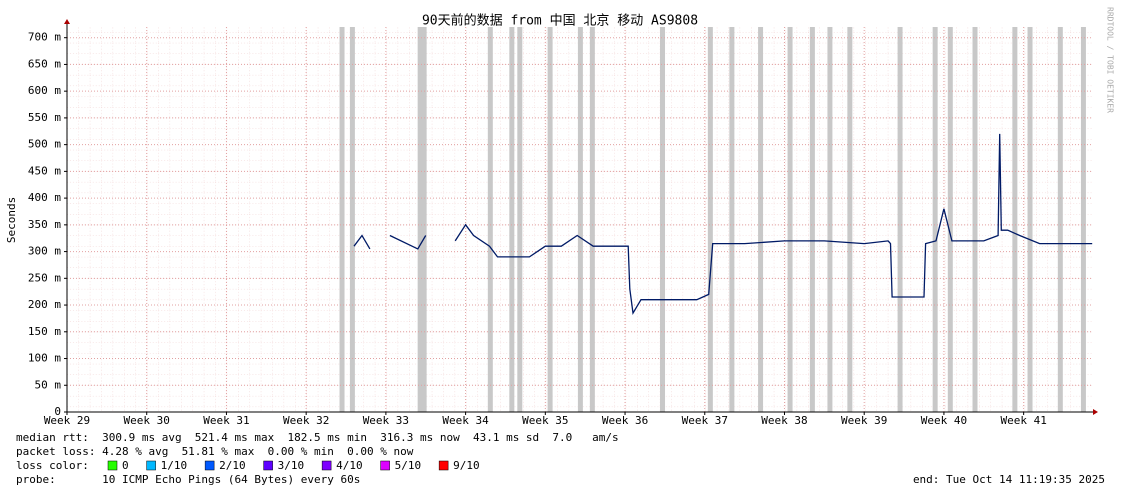 This screenshot has width=1121, height=494. I want to click on y-tick-label: 250 m, so click(44, 277).